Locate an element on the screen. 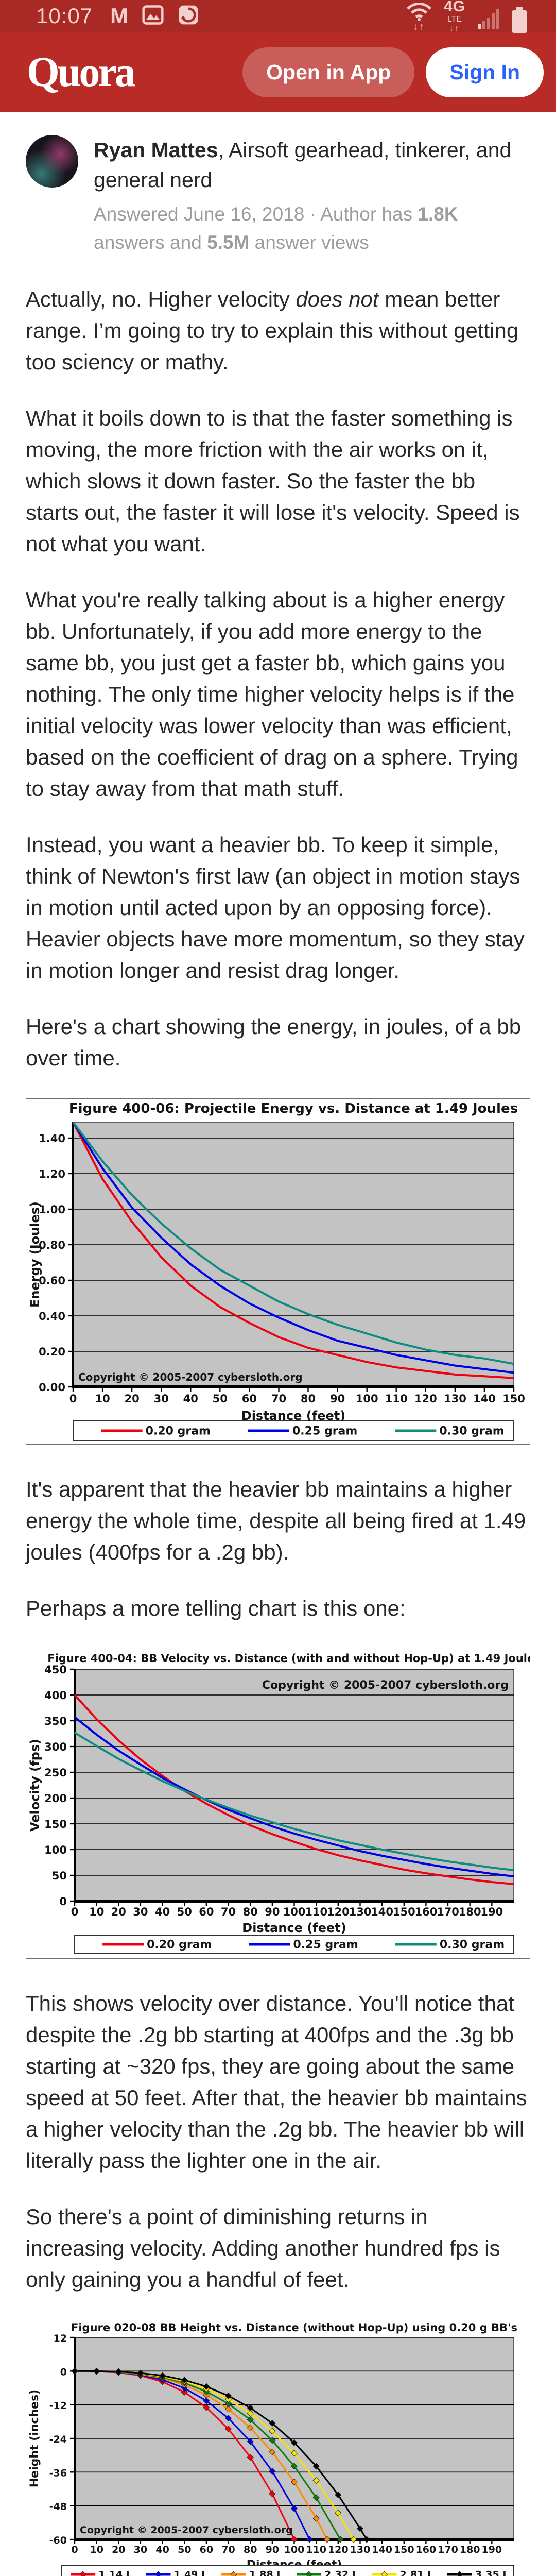 This screenshot has width=556, height=2576. author-name: Ryan Mattes is located at coordinates (156, 150).